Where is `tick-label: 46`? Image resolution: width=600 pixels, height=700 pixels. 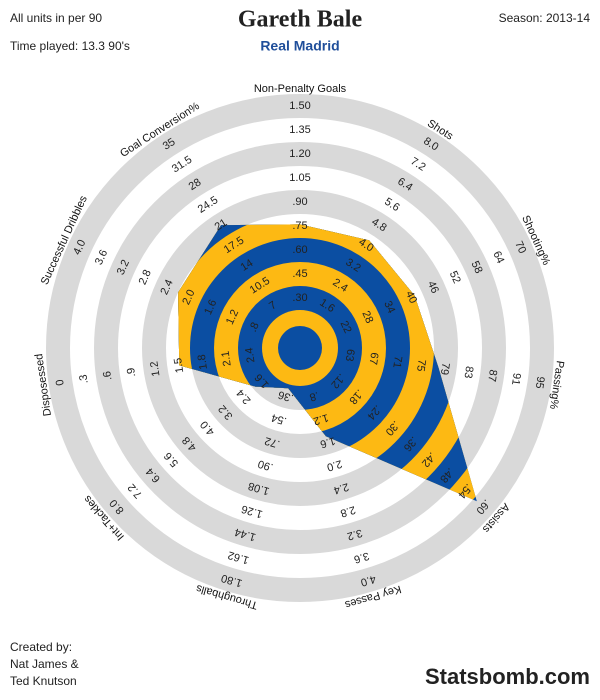 tick-label: 46 is located at coordinates (433, 287).